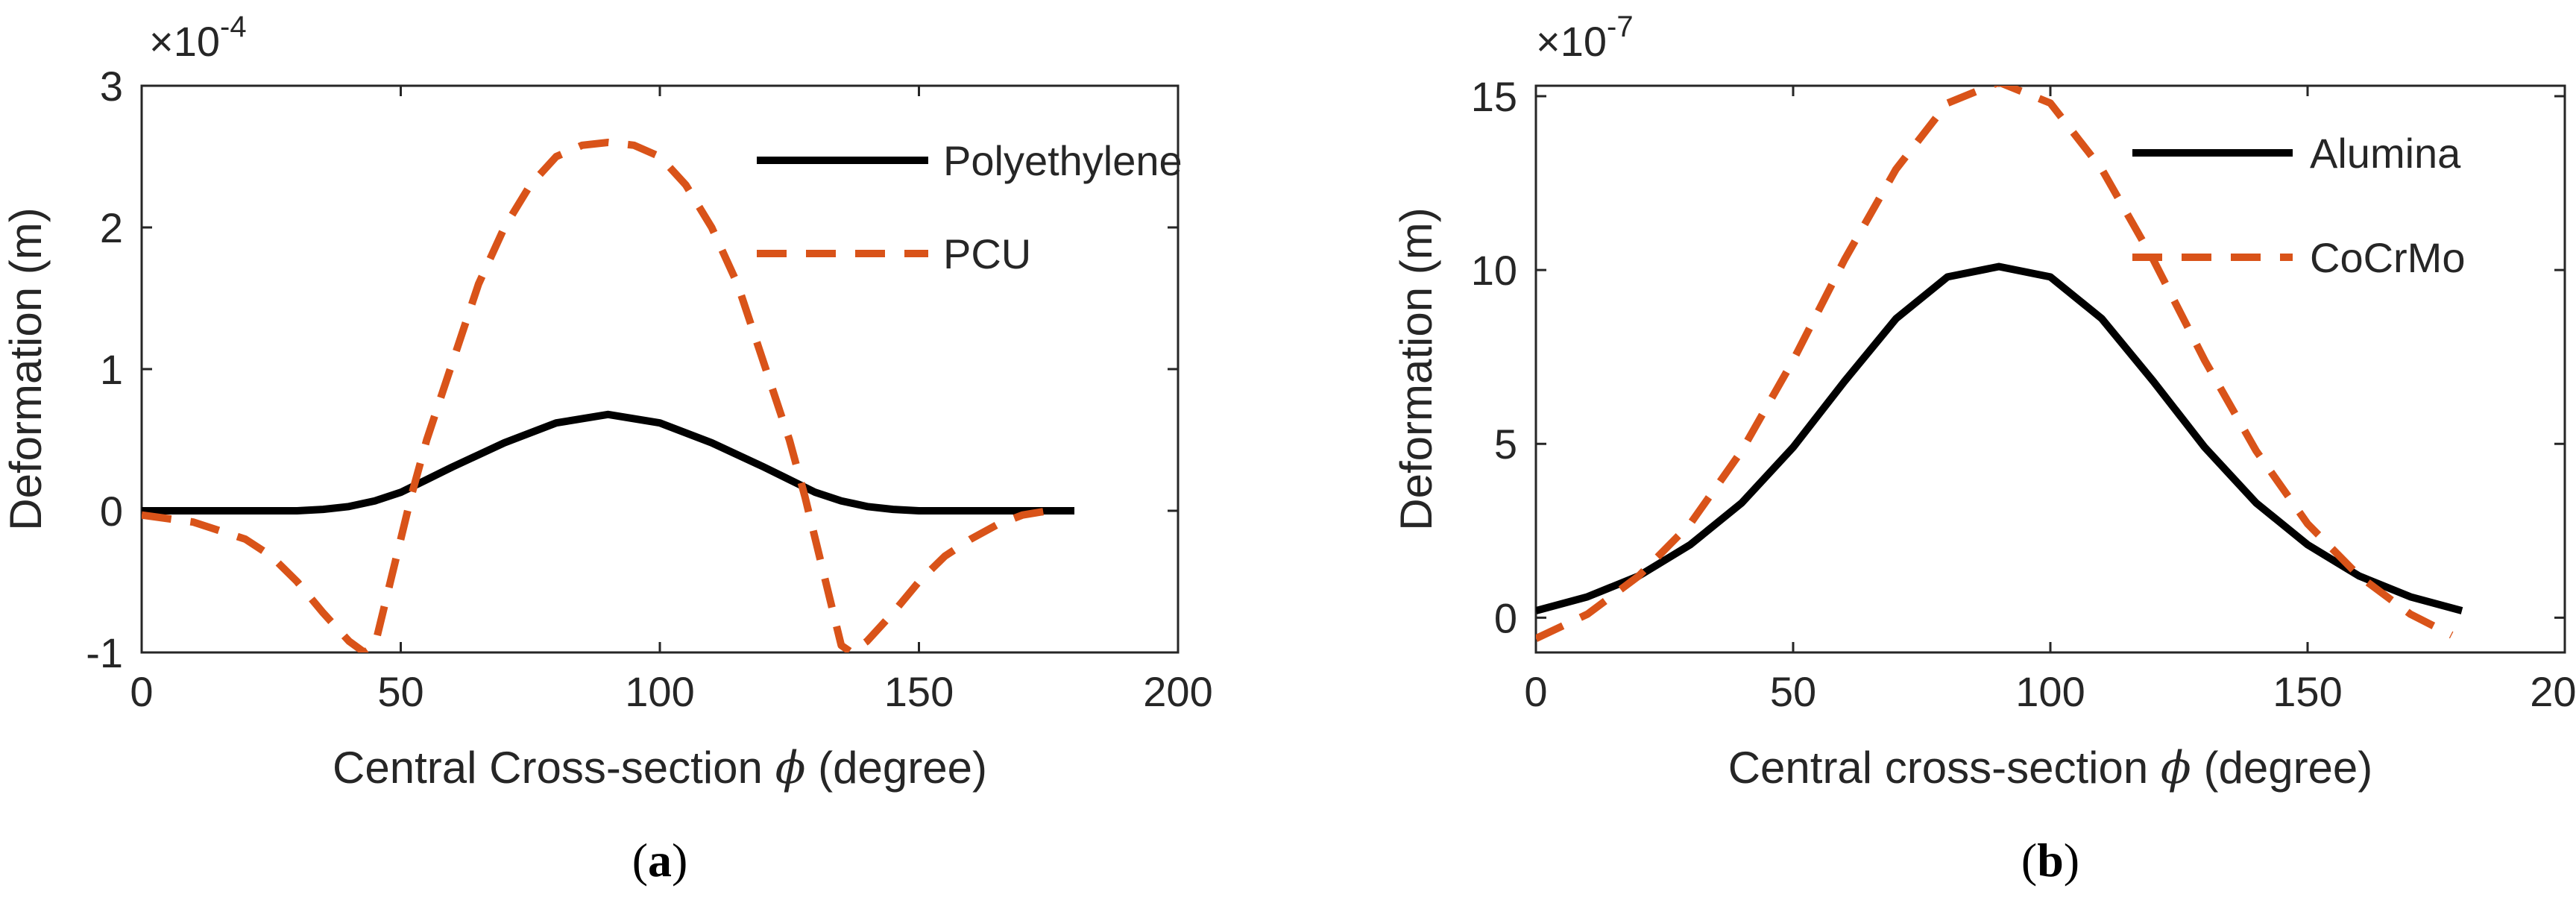  What do you see at coordinates (1620, 26) in the screenshot?
I see `y-exponent-power: -7` at bounding box center [1620, 26].